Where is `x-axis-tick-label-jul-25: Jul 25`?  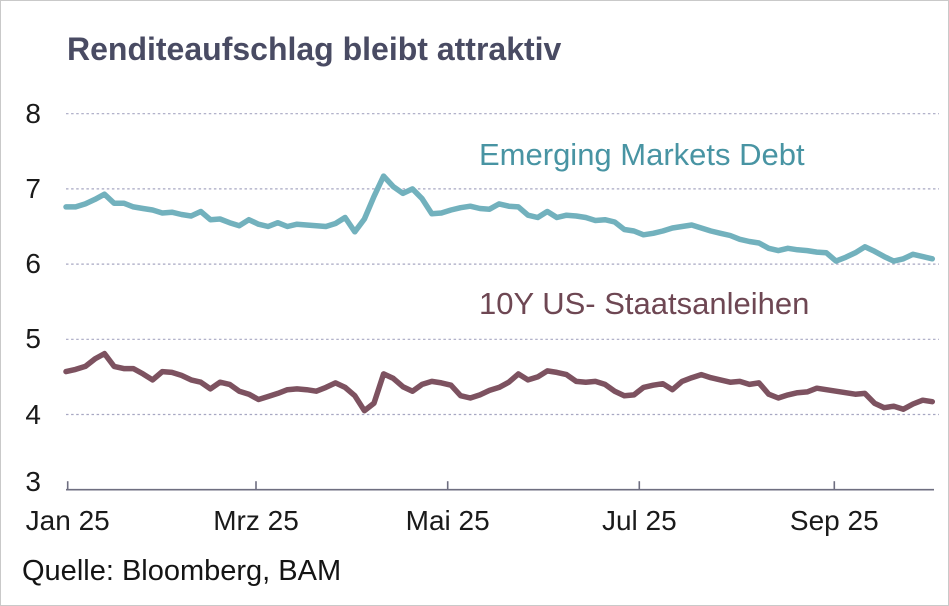 x-axis-tick-label-jul-25: Jul 25 is located at coordinates (639, 520).